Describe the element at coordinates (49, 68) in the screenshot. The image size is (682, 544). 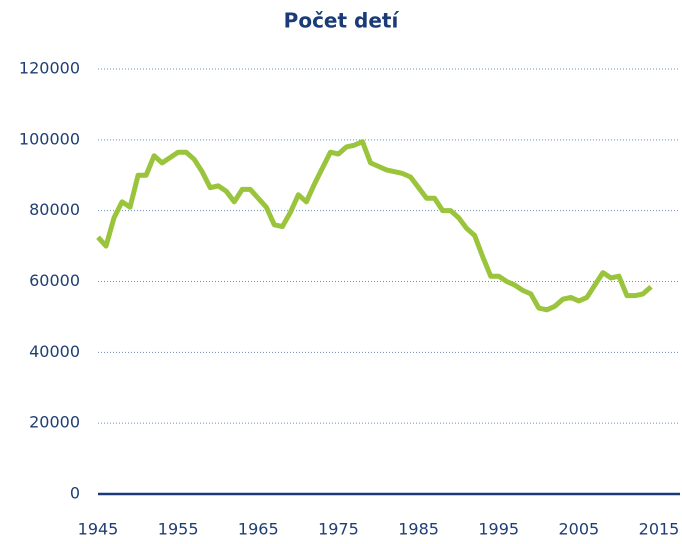
I see `y-tick-label: 120000` at that location.